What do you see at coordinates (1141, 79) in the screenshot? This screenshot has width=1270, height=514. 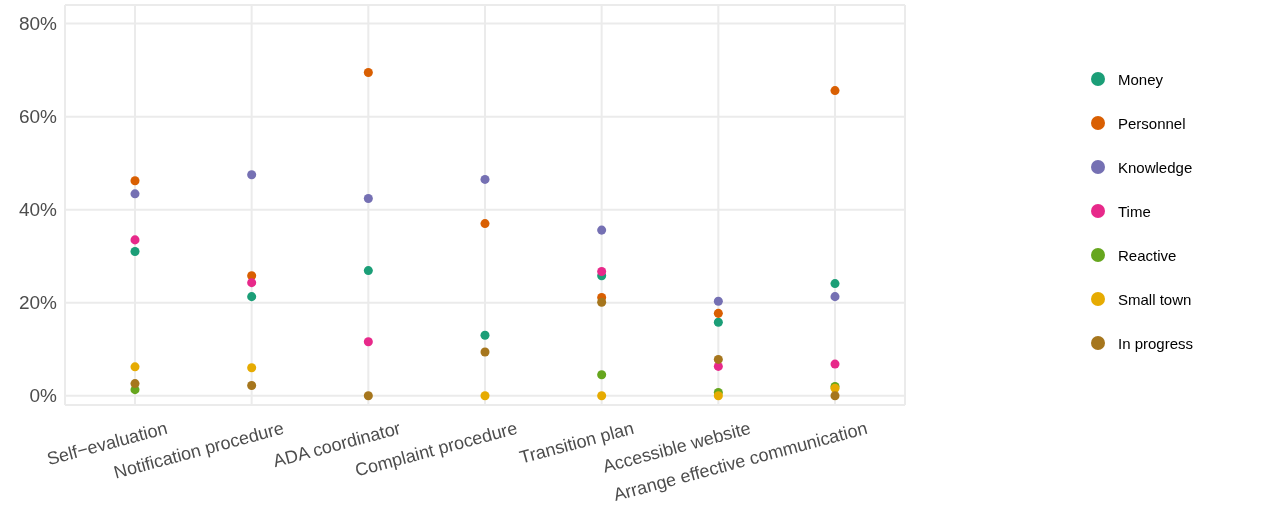 I see `legend-label: Money` at bounding box center [1141, 79].